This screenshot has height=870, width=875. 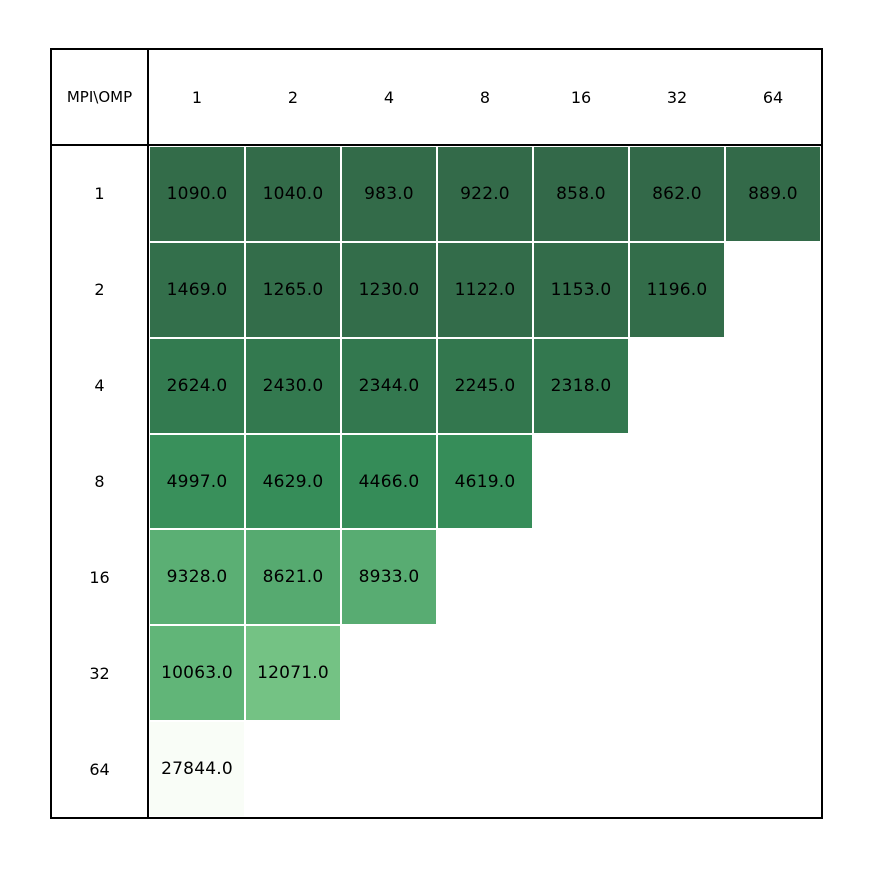 I want to click on heatmap-cell: 1265.0, so click(x=293, y=289).